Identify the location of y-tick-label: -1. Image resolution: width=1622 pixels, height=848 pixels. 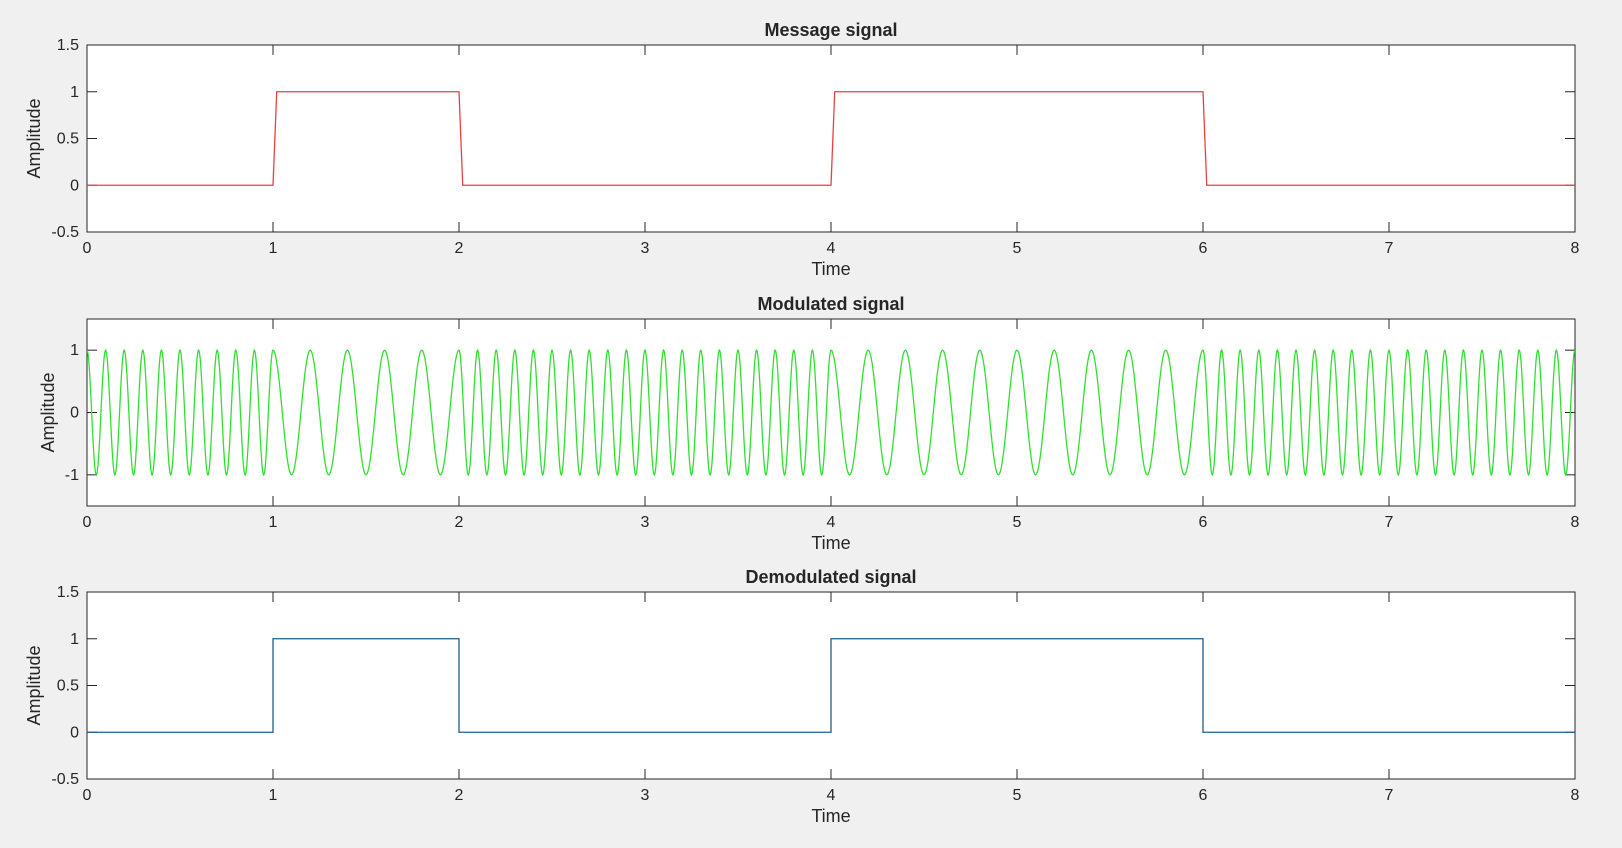
(72, 475).